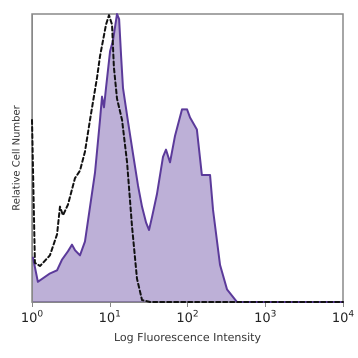 Image resolution: width=358 pixels, height=358 pixels. Describe the element at coordinates (17, 157) in the screenshot. I see `y-axis-title: Relative Cell Number` at that location.